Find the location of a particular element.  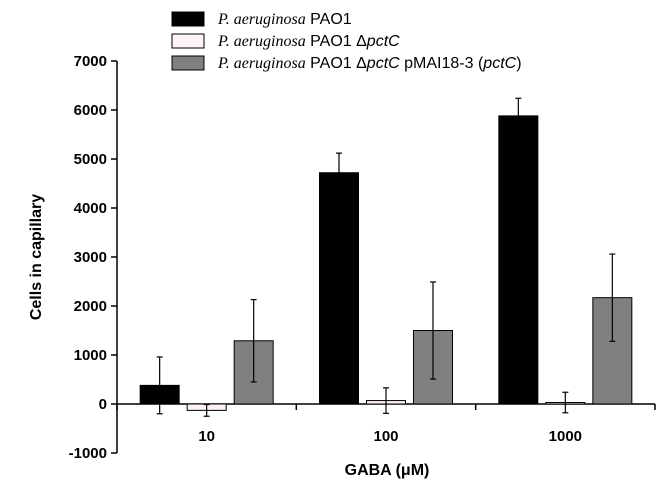

legend-label: P. aeruginosa PAO1 ΔpctC pMAI18-3 (pctC) is located at coordinates (369, 63).